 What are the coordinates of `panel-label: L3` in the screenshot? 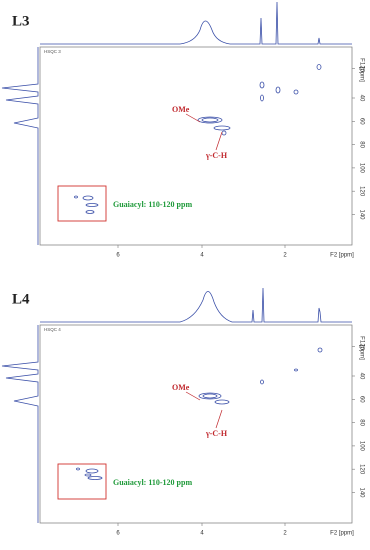 It's located at (21, 21).